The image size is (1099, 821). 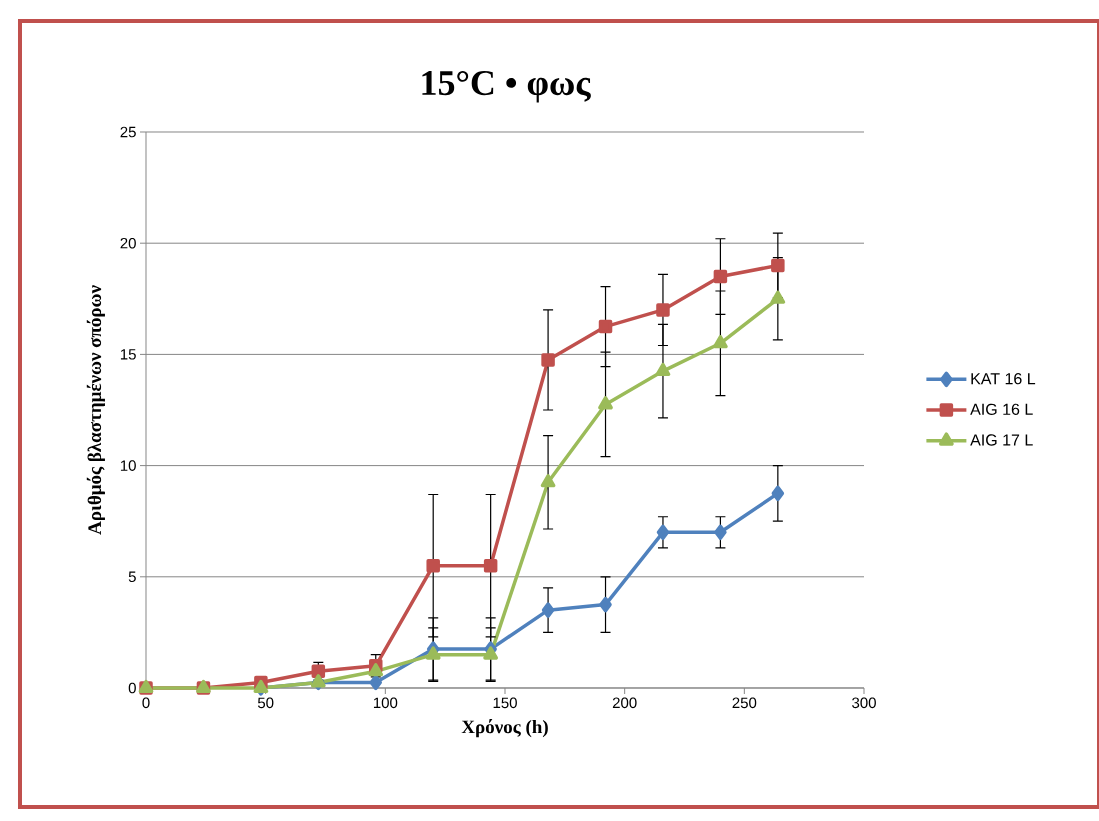 I want to click on x-tick-label: 300, so click(x=864, y=703).